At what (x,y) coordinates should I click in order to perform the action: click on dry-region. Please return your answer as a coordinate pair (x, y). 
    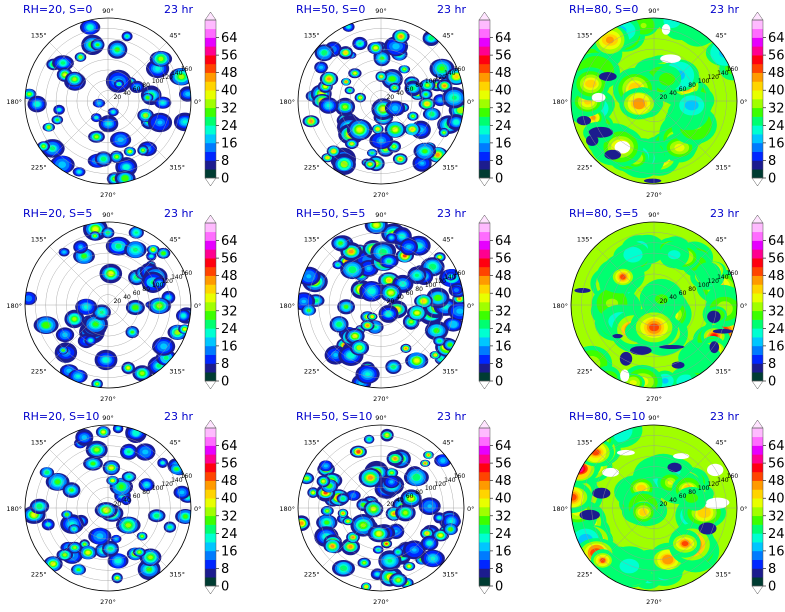
    Looking at the image, I should click on (607, 76).